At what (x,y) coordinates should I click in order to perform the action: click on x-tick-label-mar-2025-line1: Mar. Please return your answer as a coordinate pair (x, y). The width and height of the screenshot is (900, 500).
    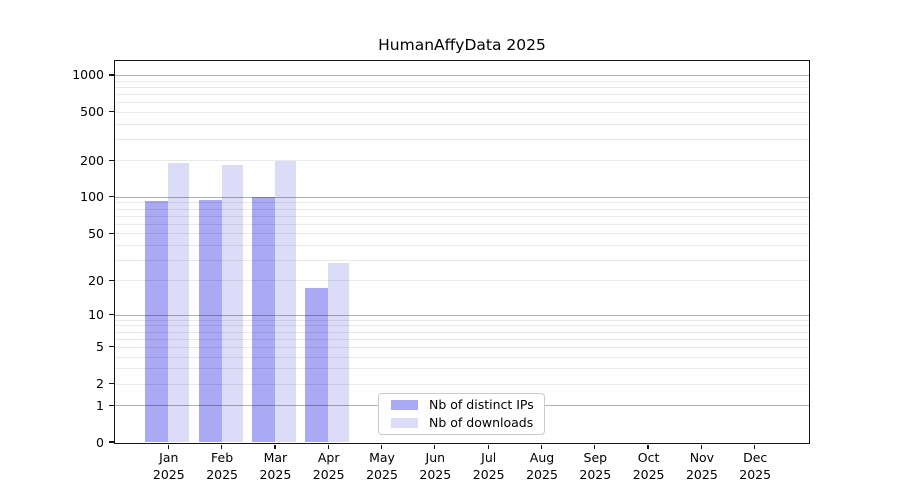
    Looking at the image, I should click on (275, 457).